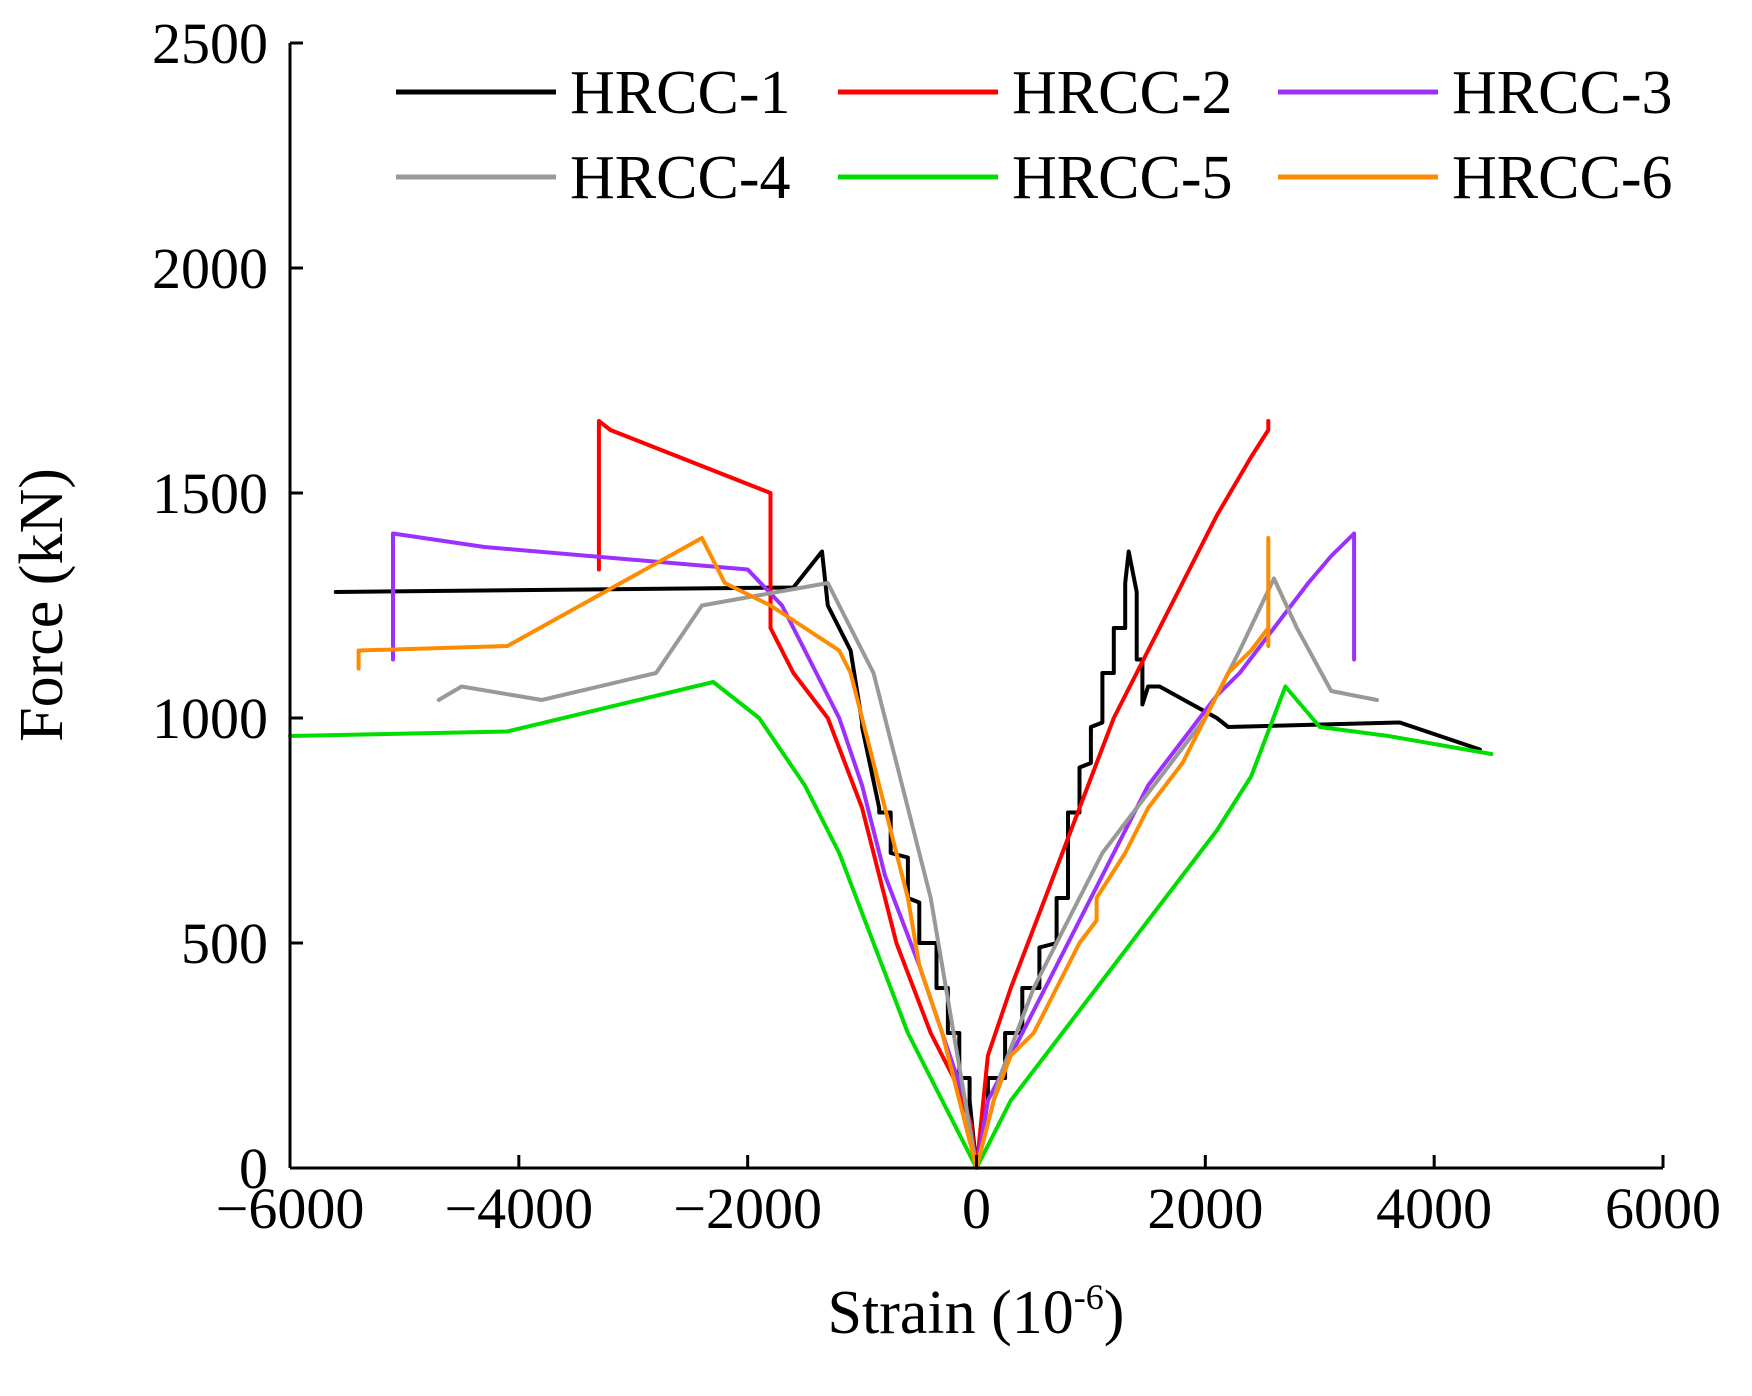 The image size is (1752, 1396). Describe the element at coordinates (680, 93) in the screenshot. I see `legend-label-hrcc-1: HRCC-1` at that location.